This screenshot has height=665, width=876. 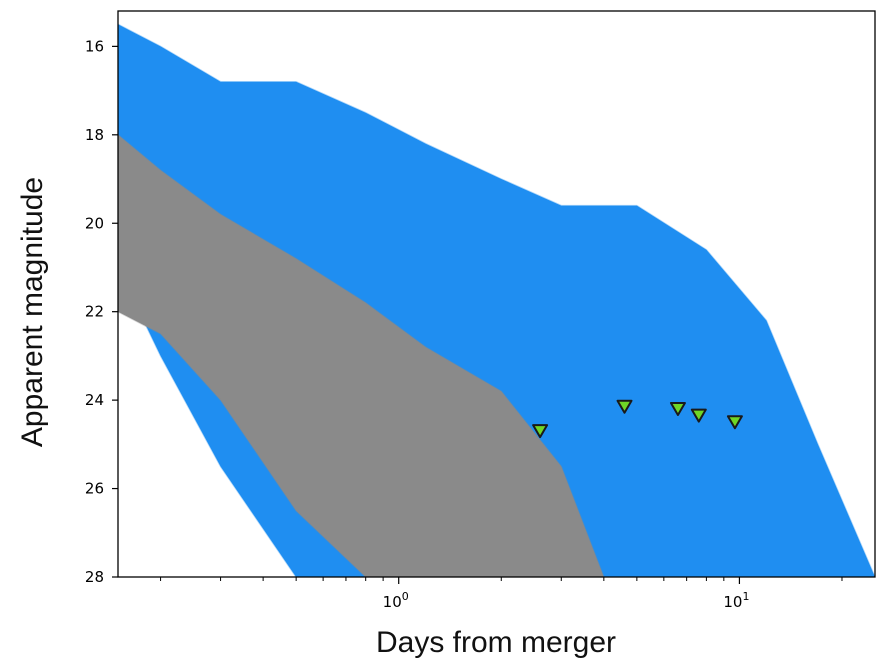 What do you see at coordinates (501, 594) in the screenshot?
I see `x-axis: 10⁰ 10¹` at bounding box center [501, 594].